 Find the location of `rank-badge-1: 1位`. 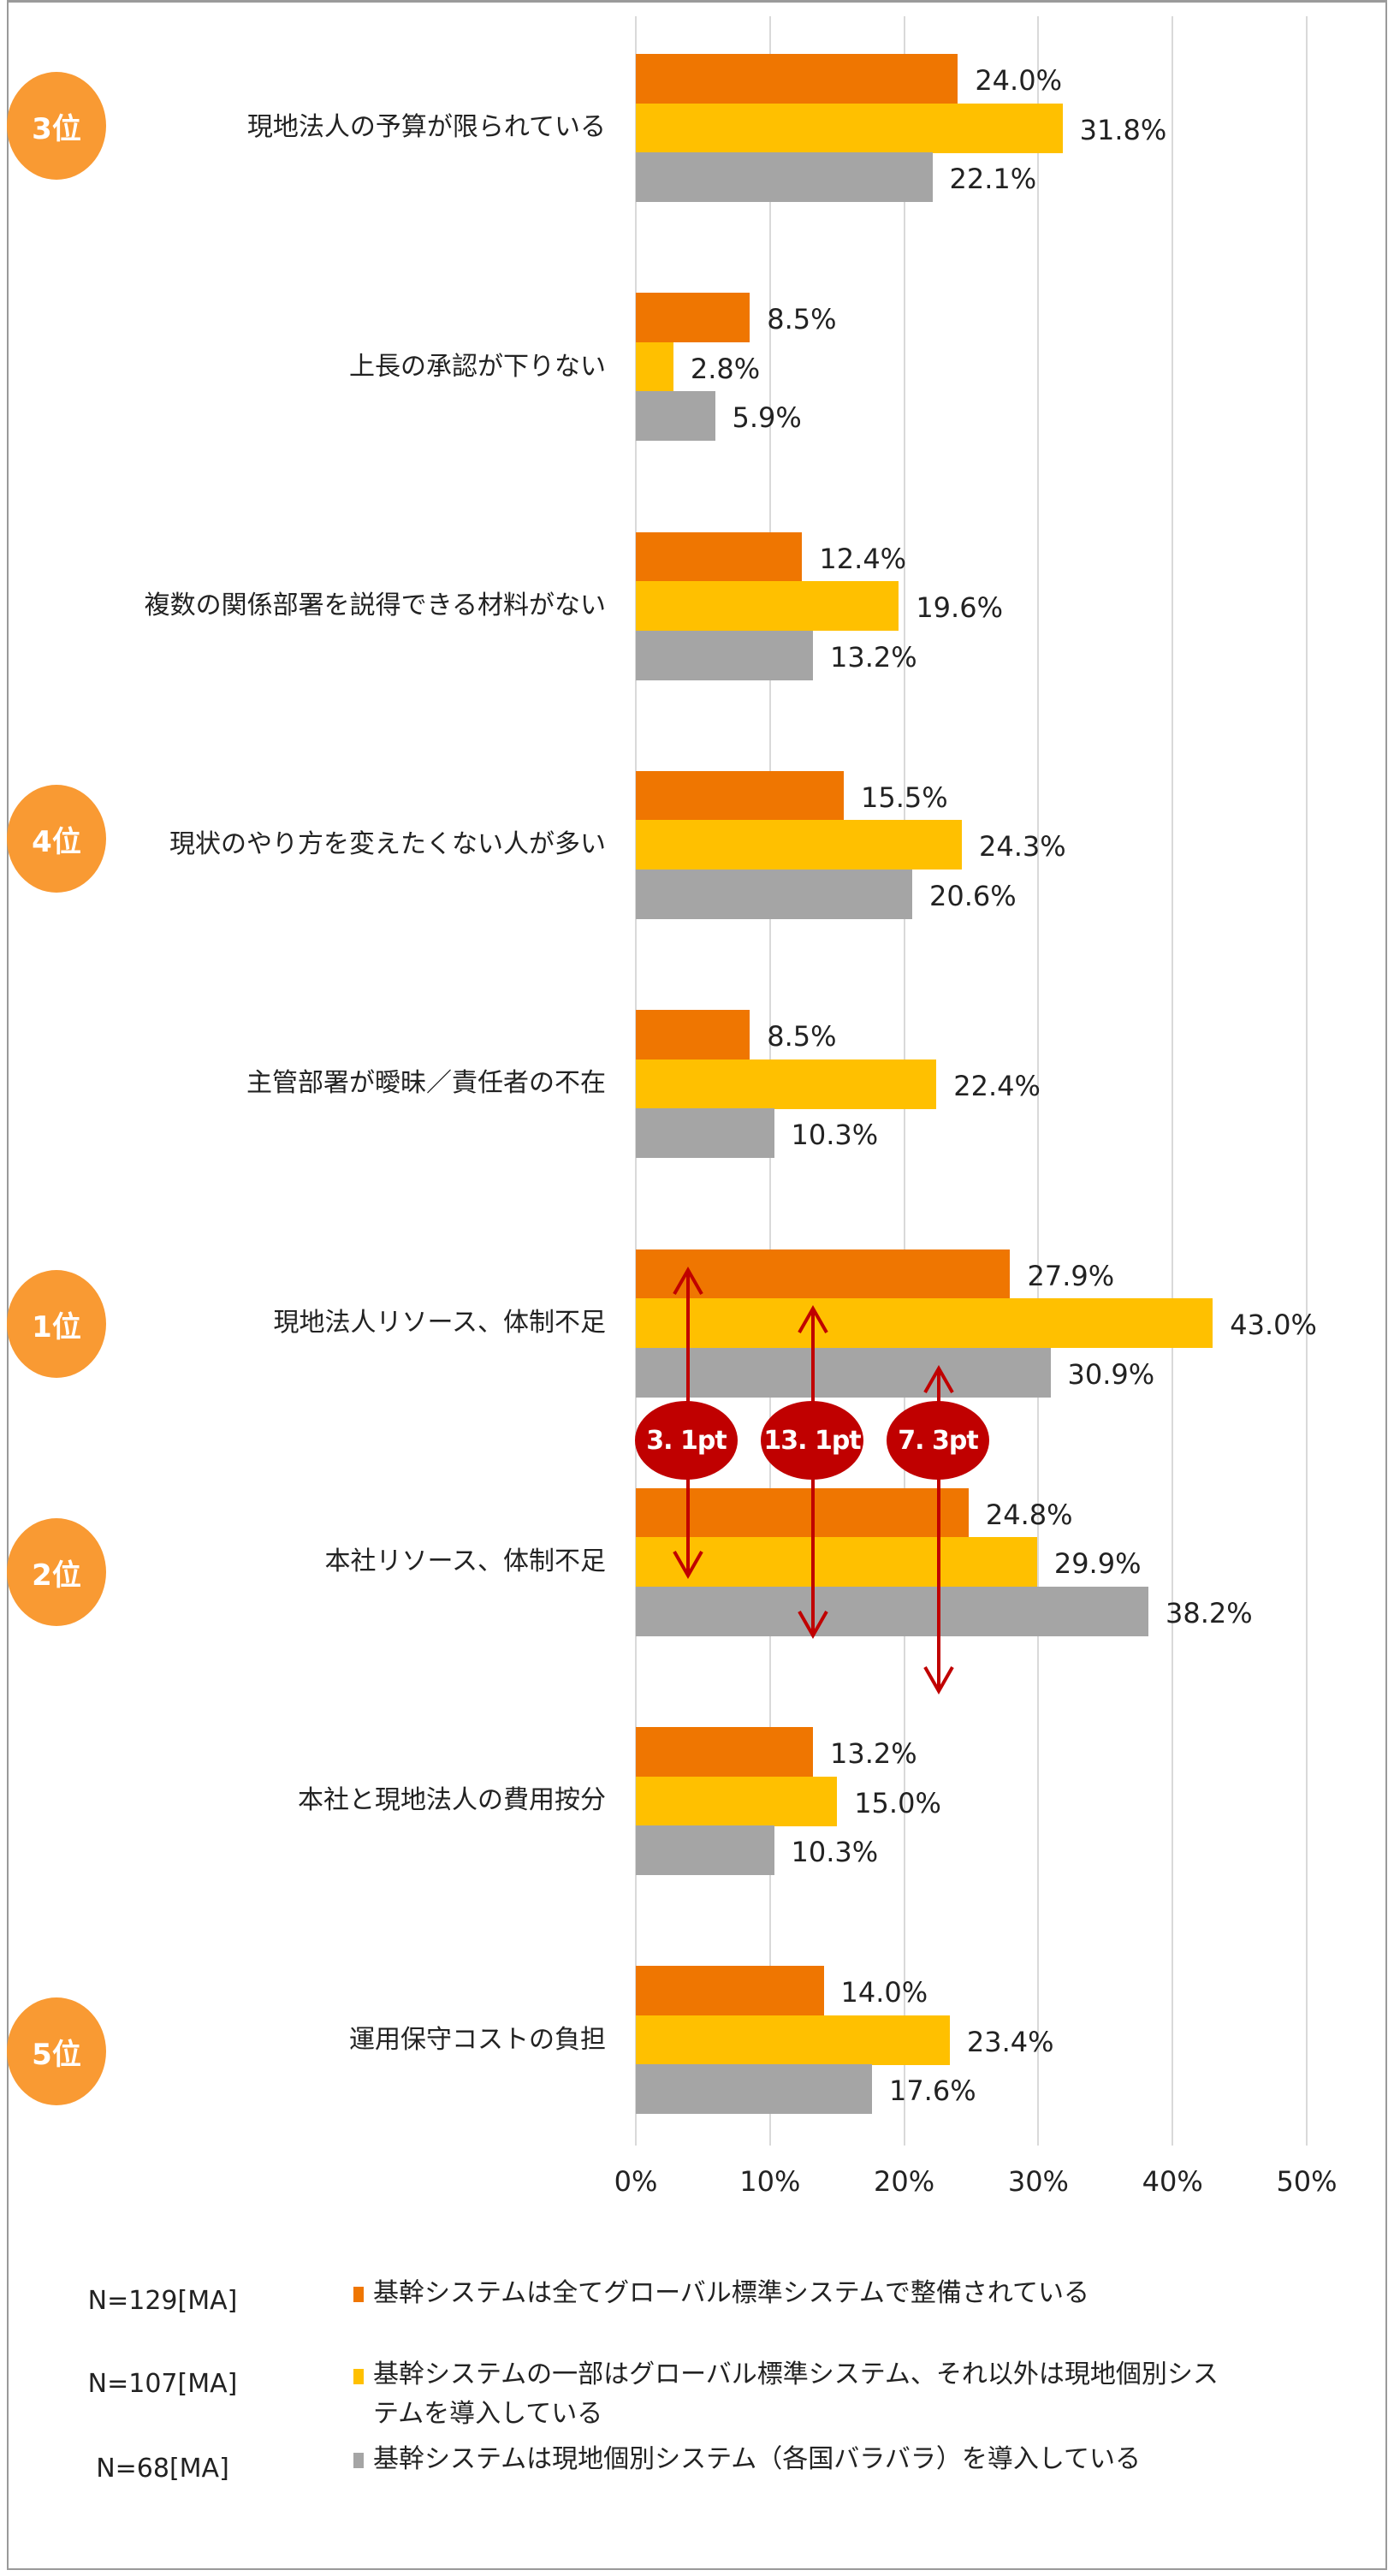

rank-badge-1: 1位 is located at coordinates (57, 1324).